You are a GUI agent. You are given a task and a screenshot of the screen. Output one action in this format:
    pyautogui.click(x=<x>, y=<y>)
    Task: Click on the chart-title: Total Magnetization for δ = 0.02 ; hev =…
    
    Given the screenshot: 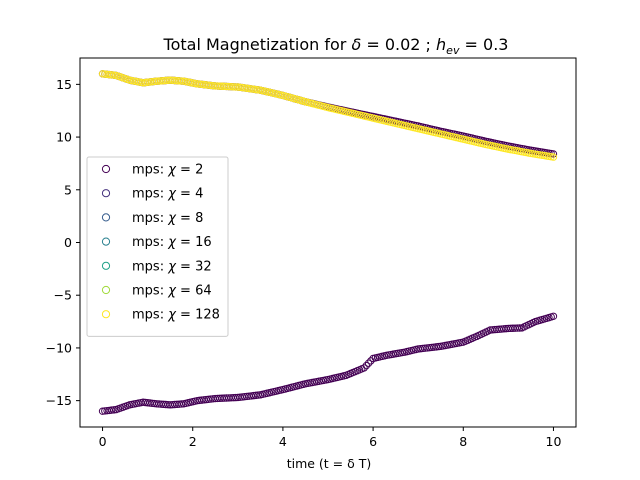 What is the action you would take?
    pyautogui.click(x=336, y=46)
    